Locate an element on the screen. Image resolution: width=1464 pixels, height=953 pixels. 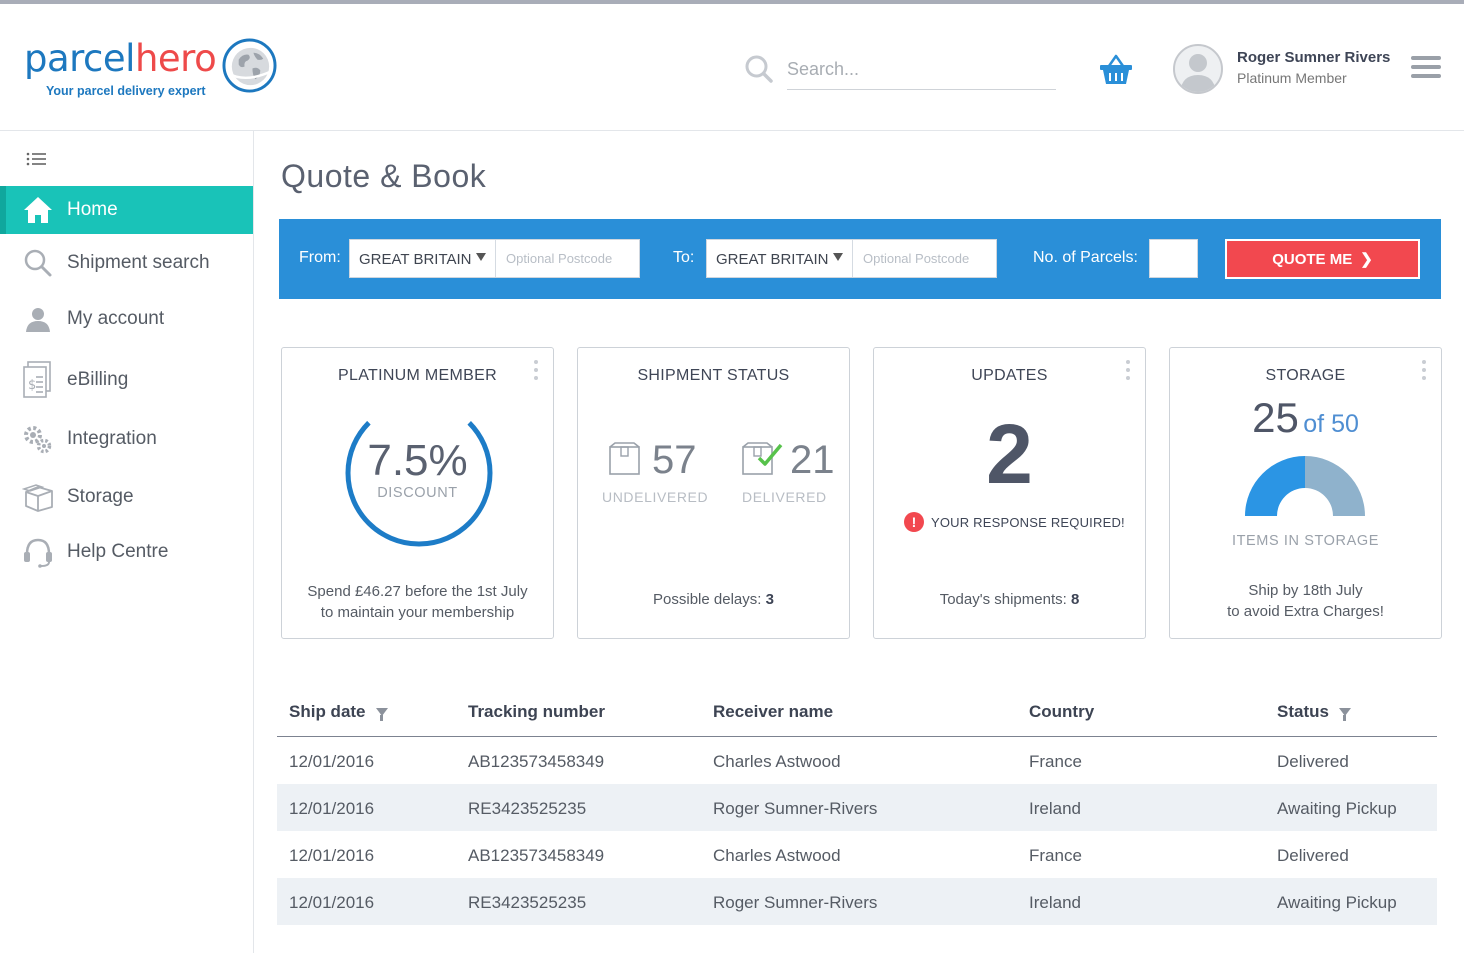
sidebar-item-integration: Integration is located at coordinates (126, 439).